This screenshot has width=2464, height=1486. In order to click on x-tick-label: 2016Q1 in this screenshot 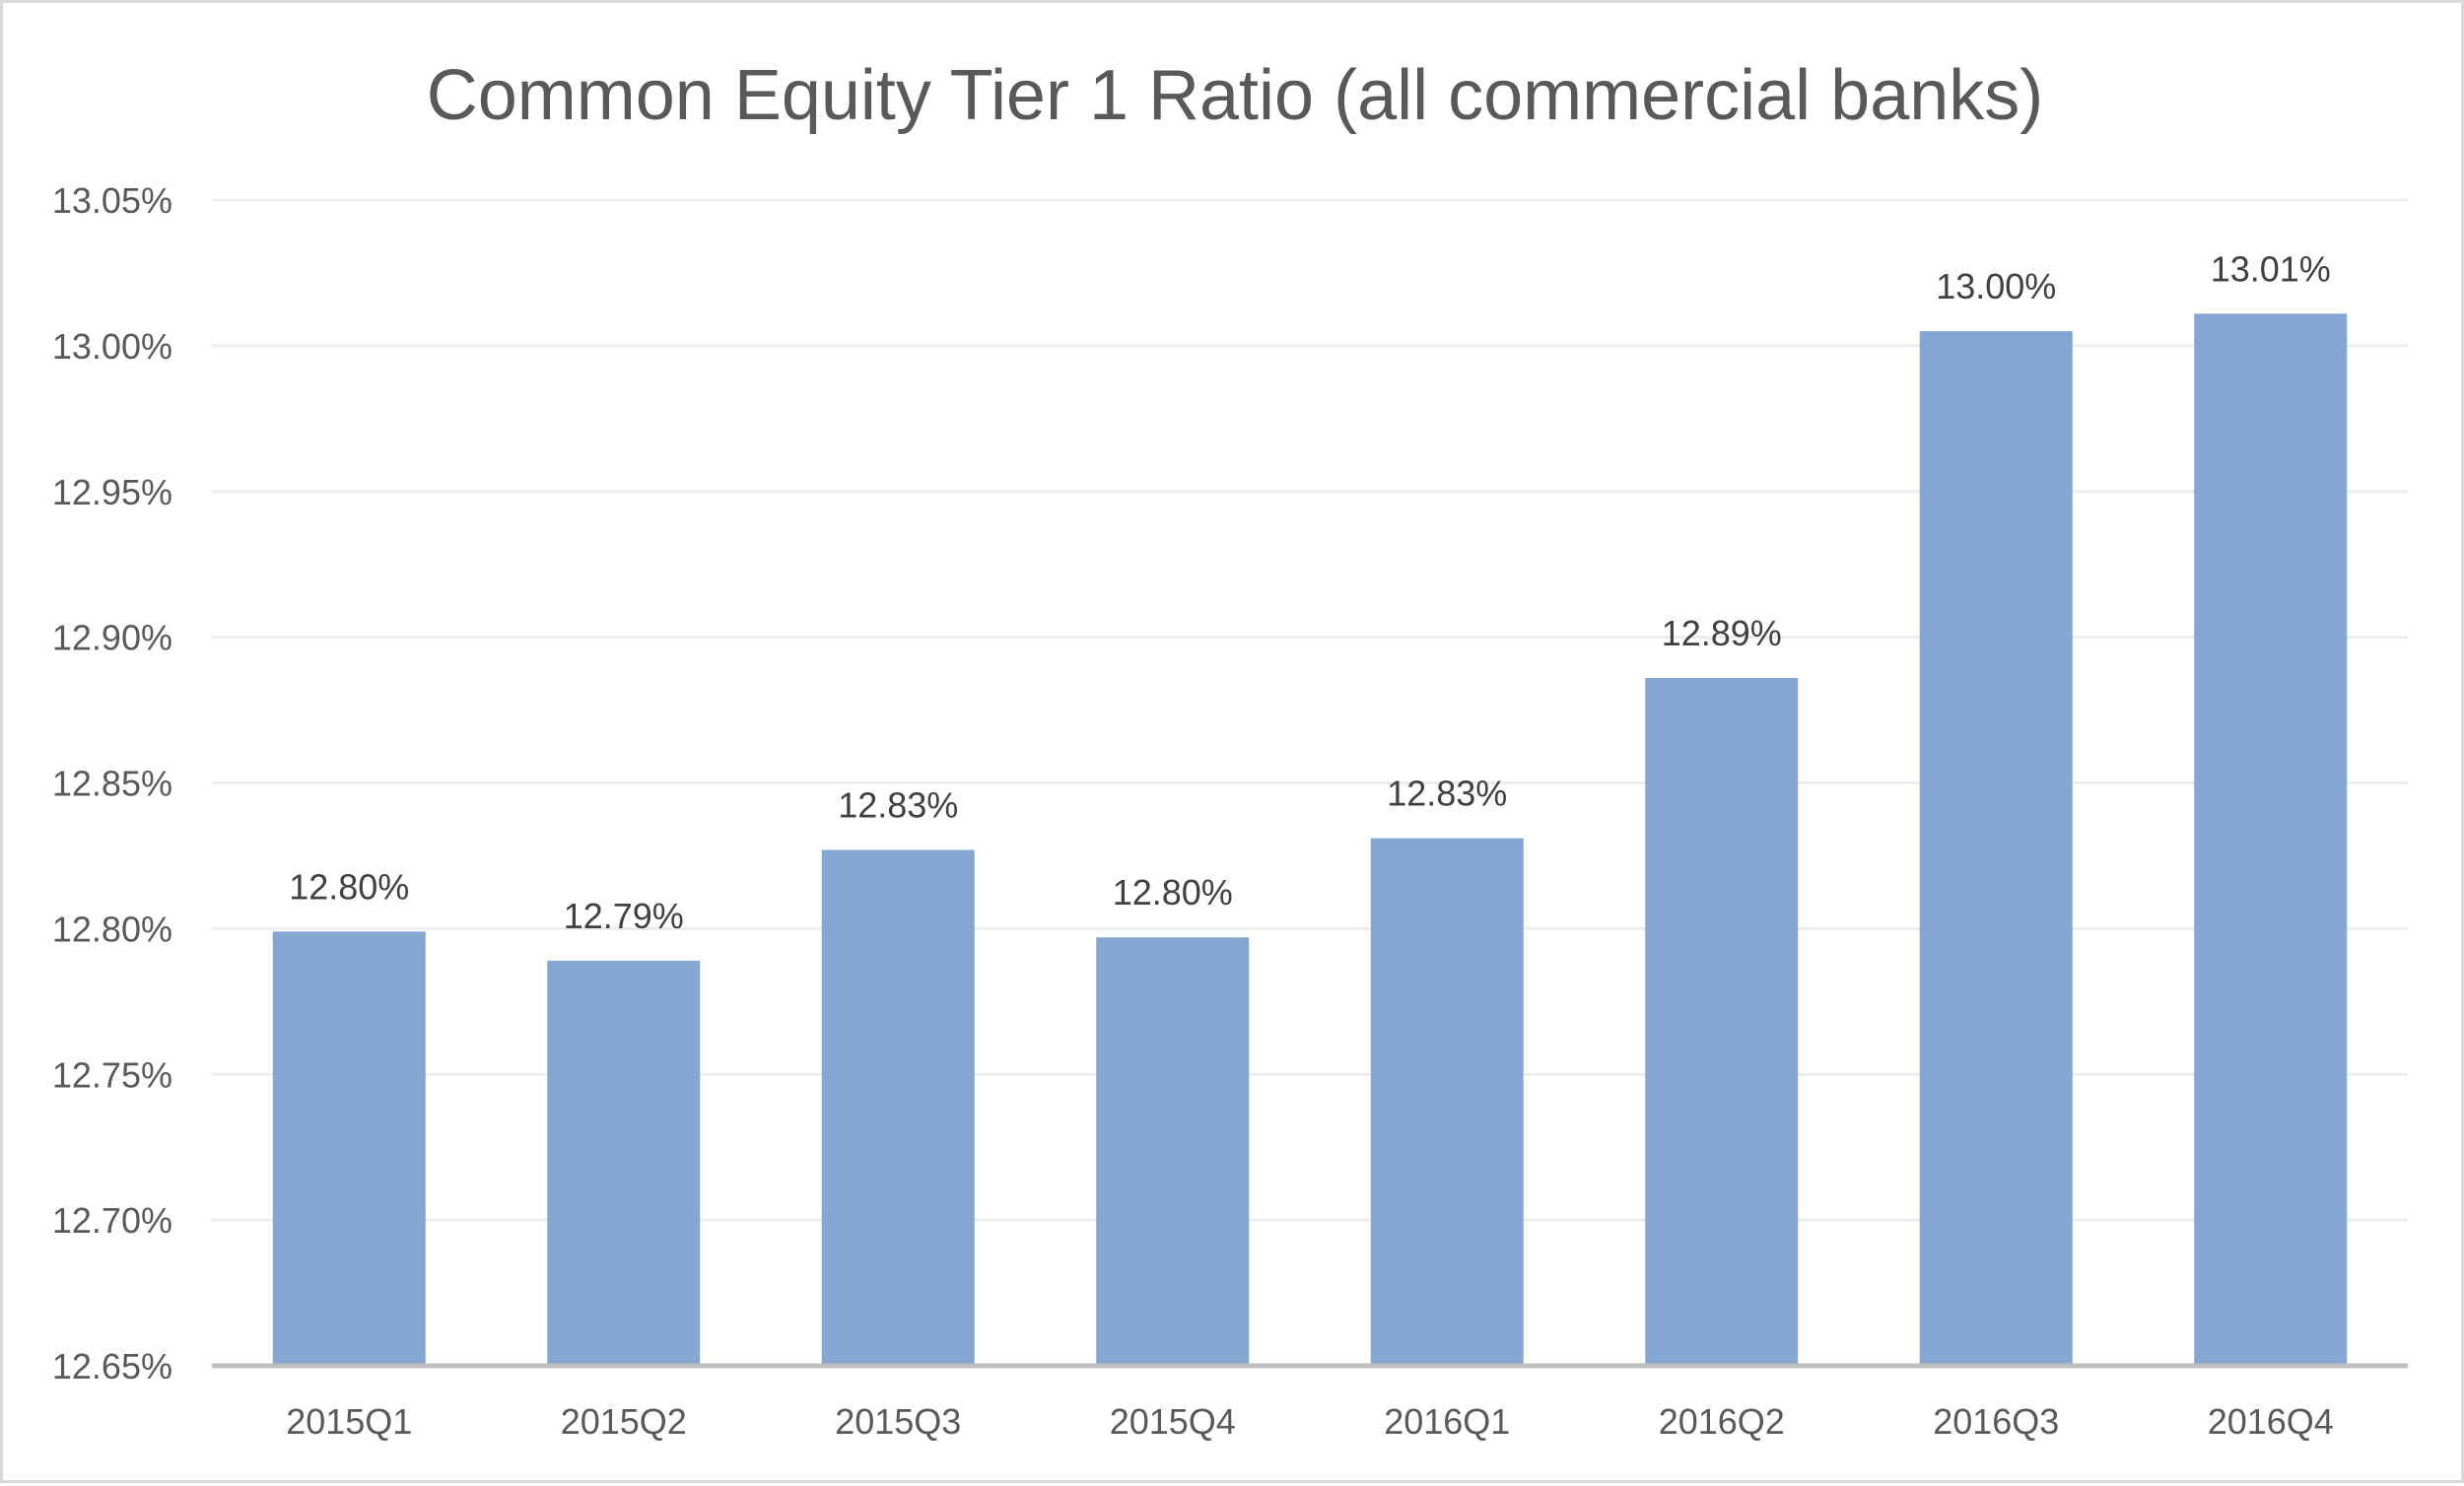, I will do `click(1447, 1421)`.